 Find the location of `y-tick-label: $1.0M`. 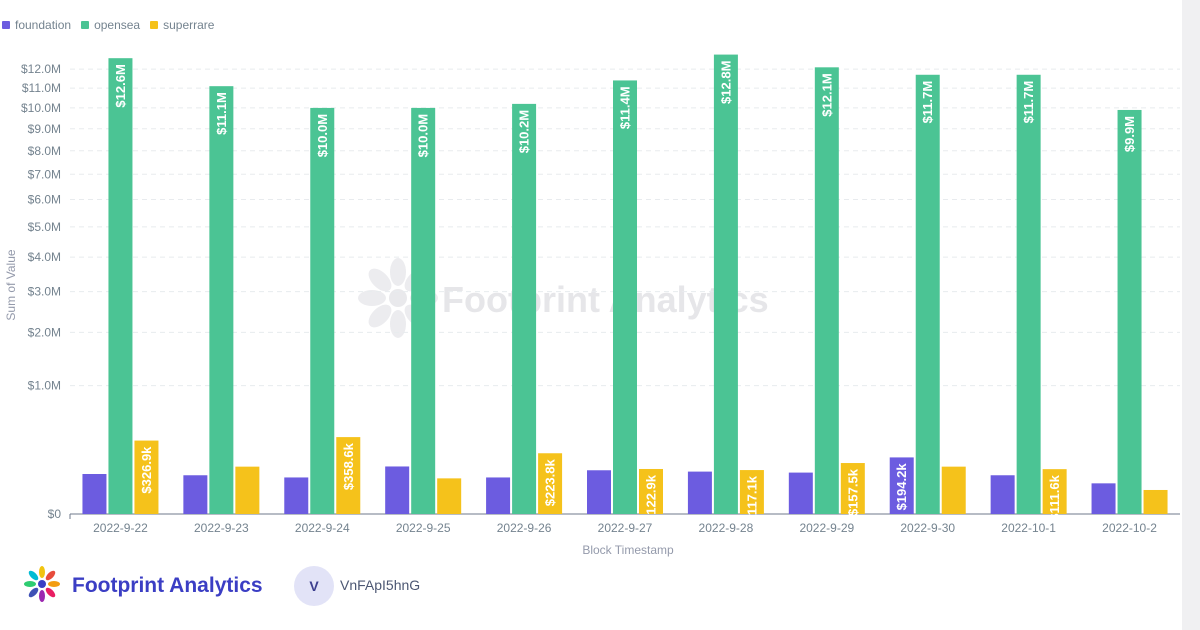

y-tick-label: $1.0M is located at coordinates (44, 386).